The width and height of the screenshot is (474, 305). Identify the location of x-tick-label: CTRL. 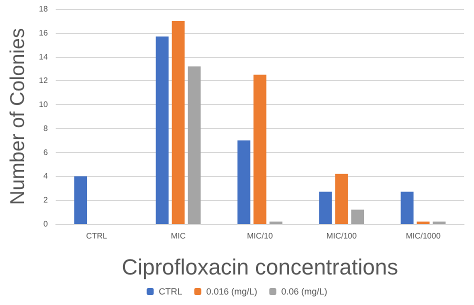
(97, 236).